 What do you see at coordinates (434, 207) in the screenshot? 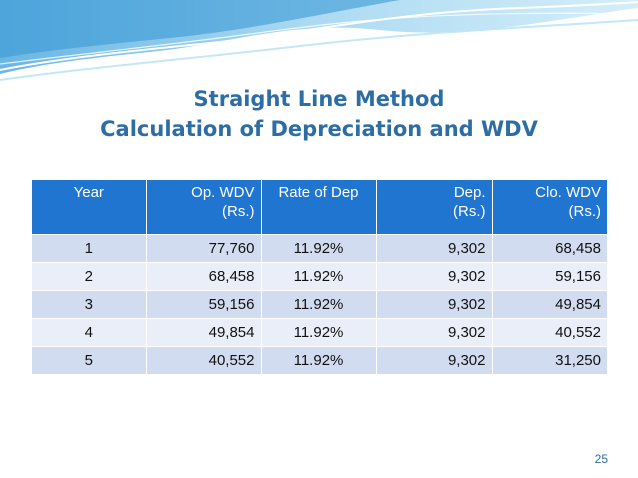
I see `header-dep: Dep. (Rs.)` at bounding box center [434, 207].